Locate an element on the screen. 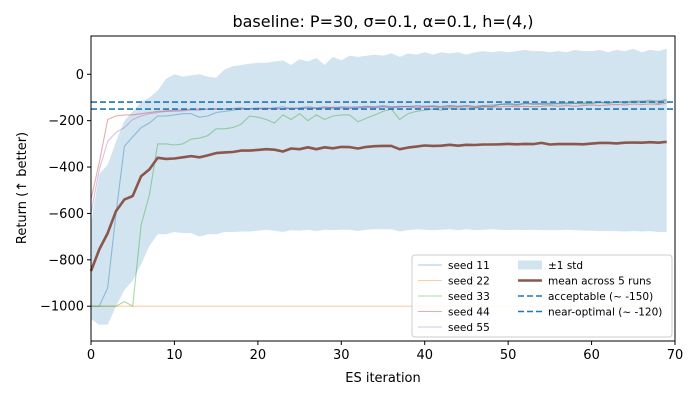 The height and width of the screenshot is (404, 700). x-tick-label: 60 is located at coordinates (591, 355).